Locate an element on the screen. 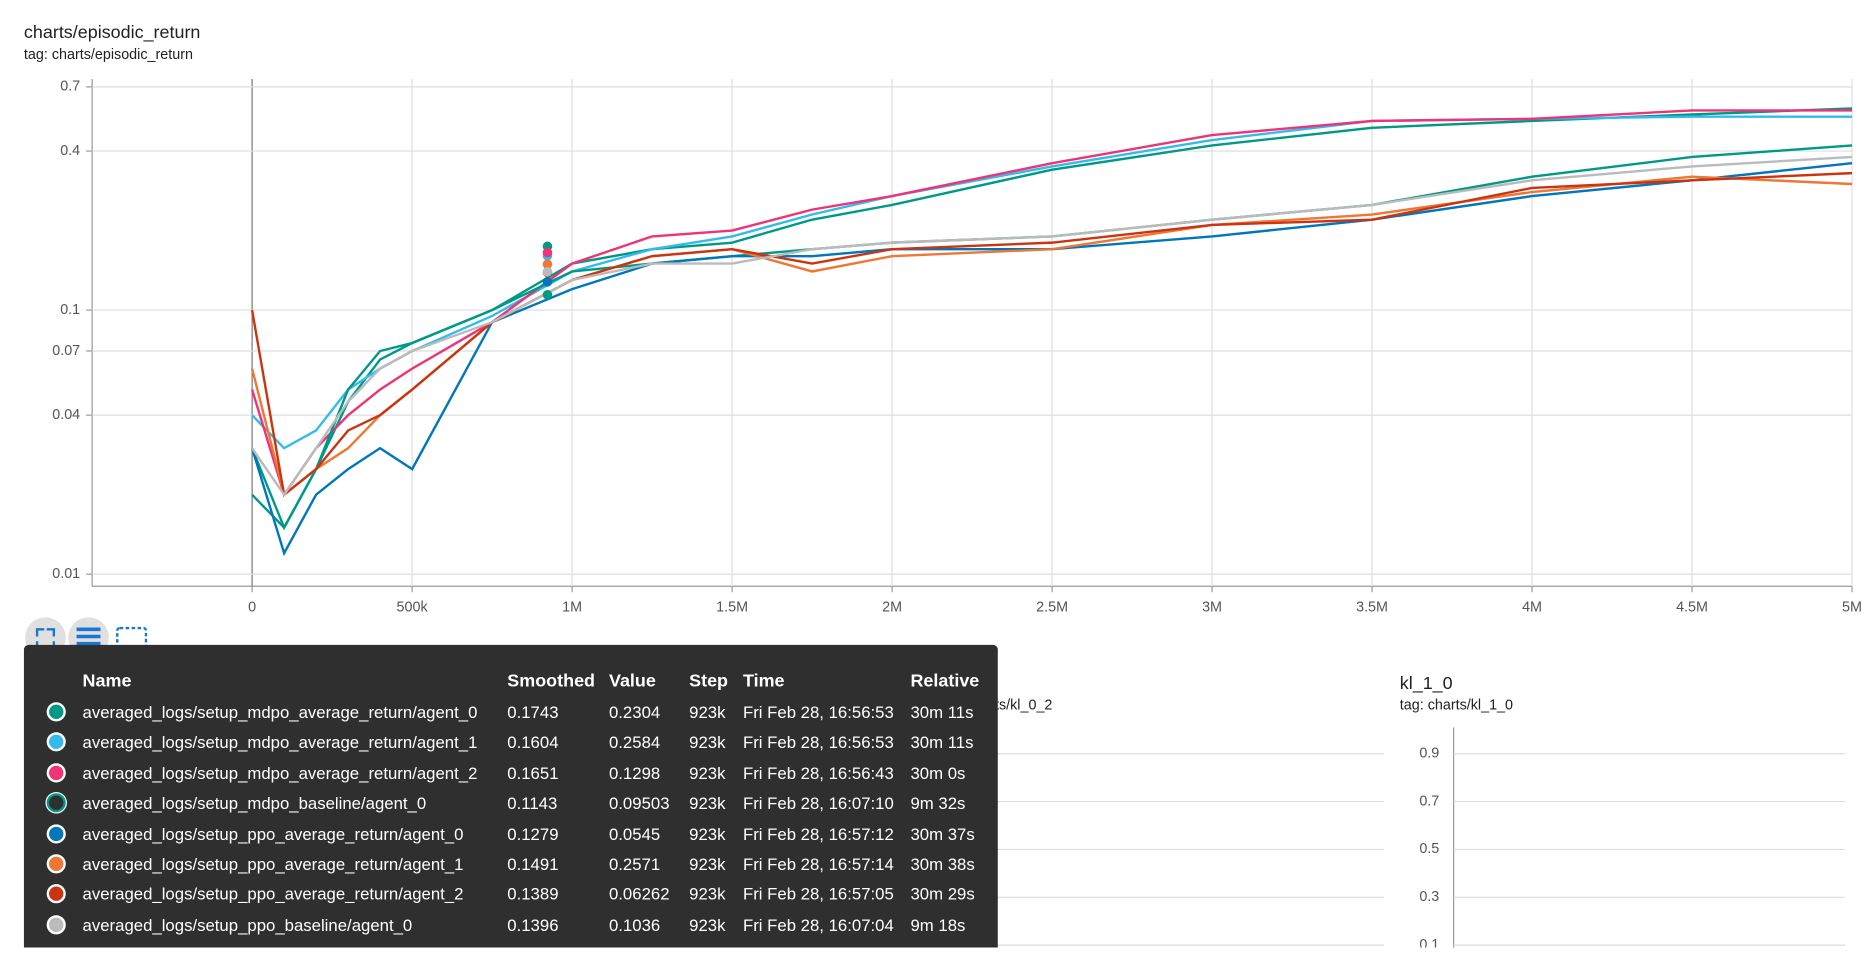  table-cell: 0.1743 is located at coordinates (533, 712).